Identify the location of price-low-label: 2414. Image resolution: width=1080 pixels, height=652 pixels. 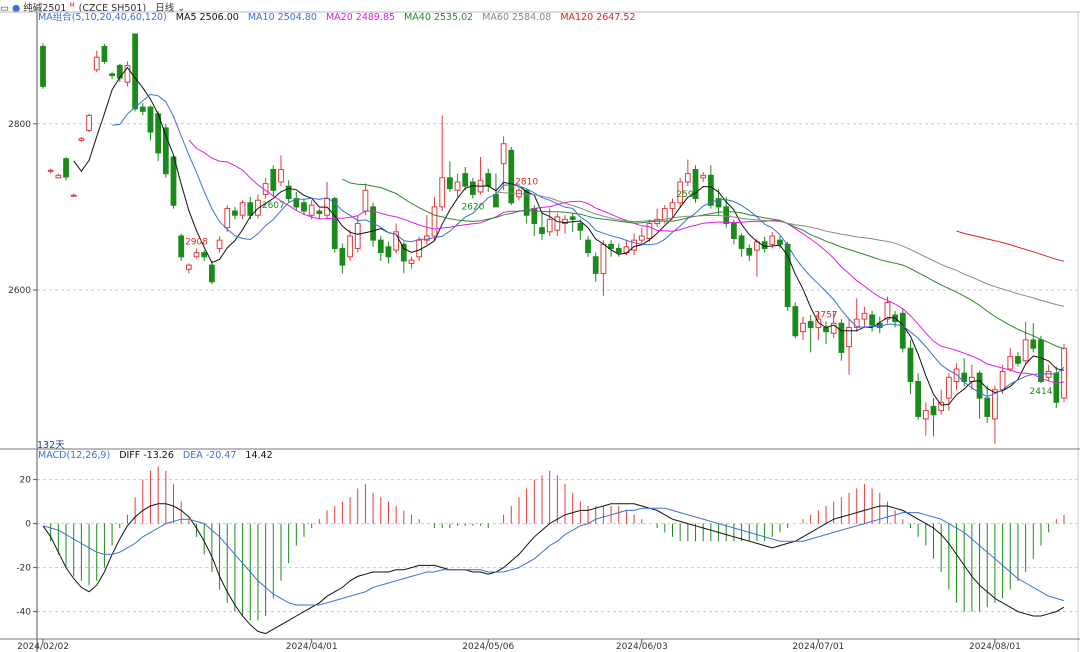
(1041, 392).